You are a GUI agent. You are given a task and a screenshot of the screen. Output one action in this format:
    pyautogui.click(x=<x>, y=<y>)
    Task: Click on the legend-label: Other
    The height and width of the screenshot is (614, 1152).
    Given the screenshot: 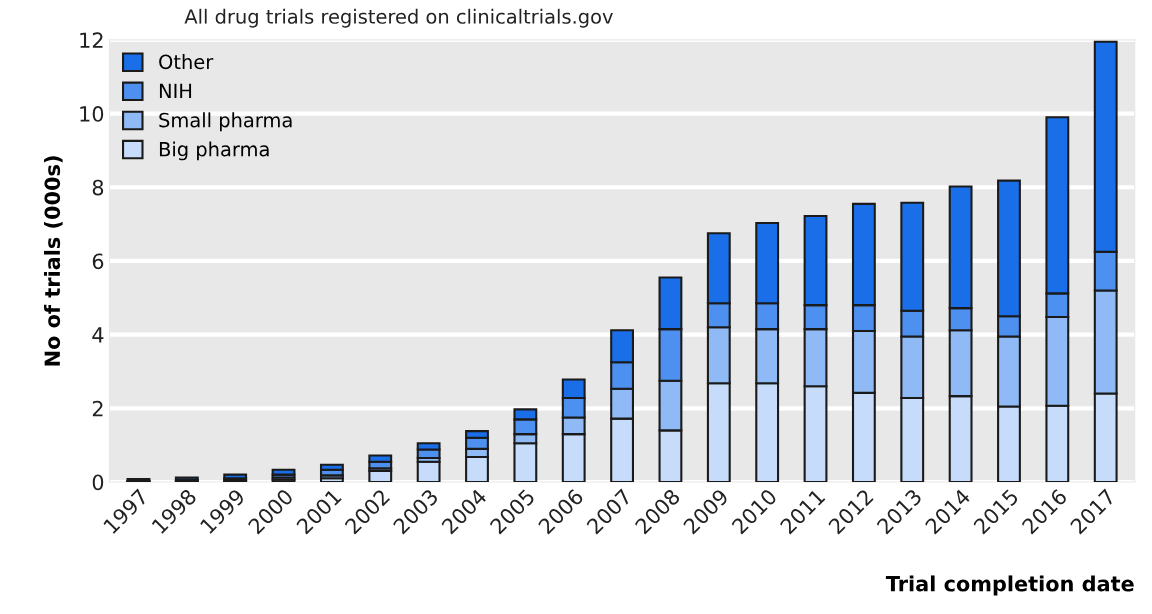 What is the action you would take?
    pyautogui.click(x=186, y=62)
    